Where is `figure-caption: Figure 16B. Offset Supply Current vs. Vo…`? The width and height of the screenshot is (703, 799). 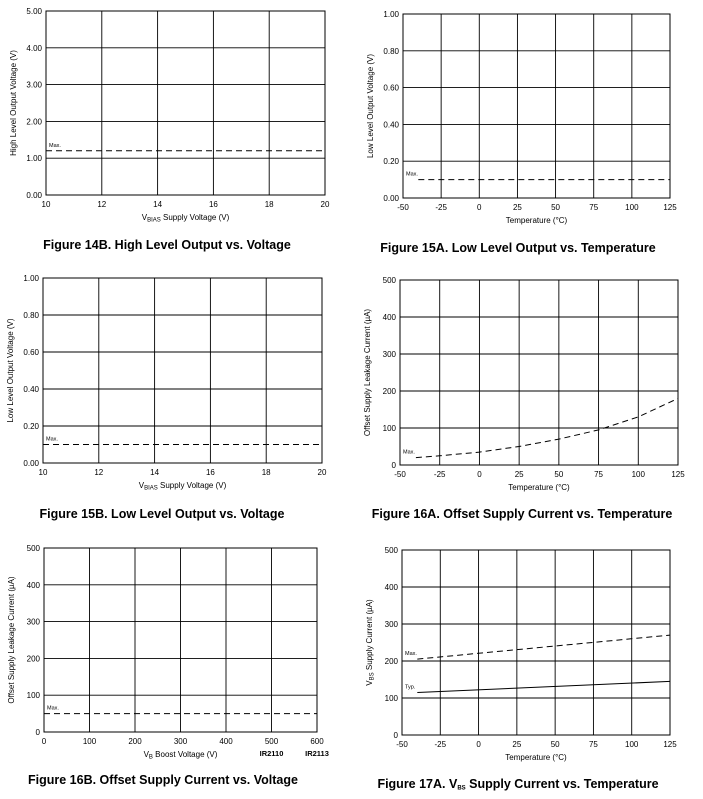 figure-caption: Figure 16B. Offset Supply Current vs. Vo… is located at coordinates (163, 780).